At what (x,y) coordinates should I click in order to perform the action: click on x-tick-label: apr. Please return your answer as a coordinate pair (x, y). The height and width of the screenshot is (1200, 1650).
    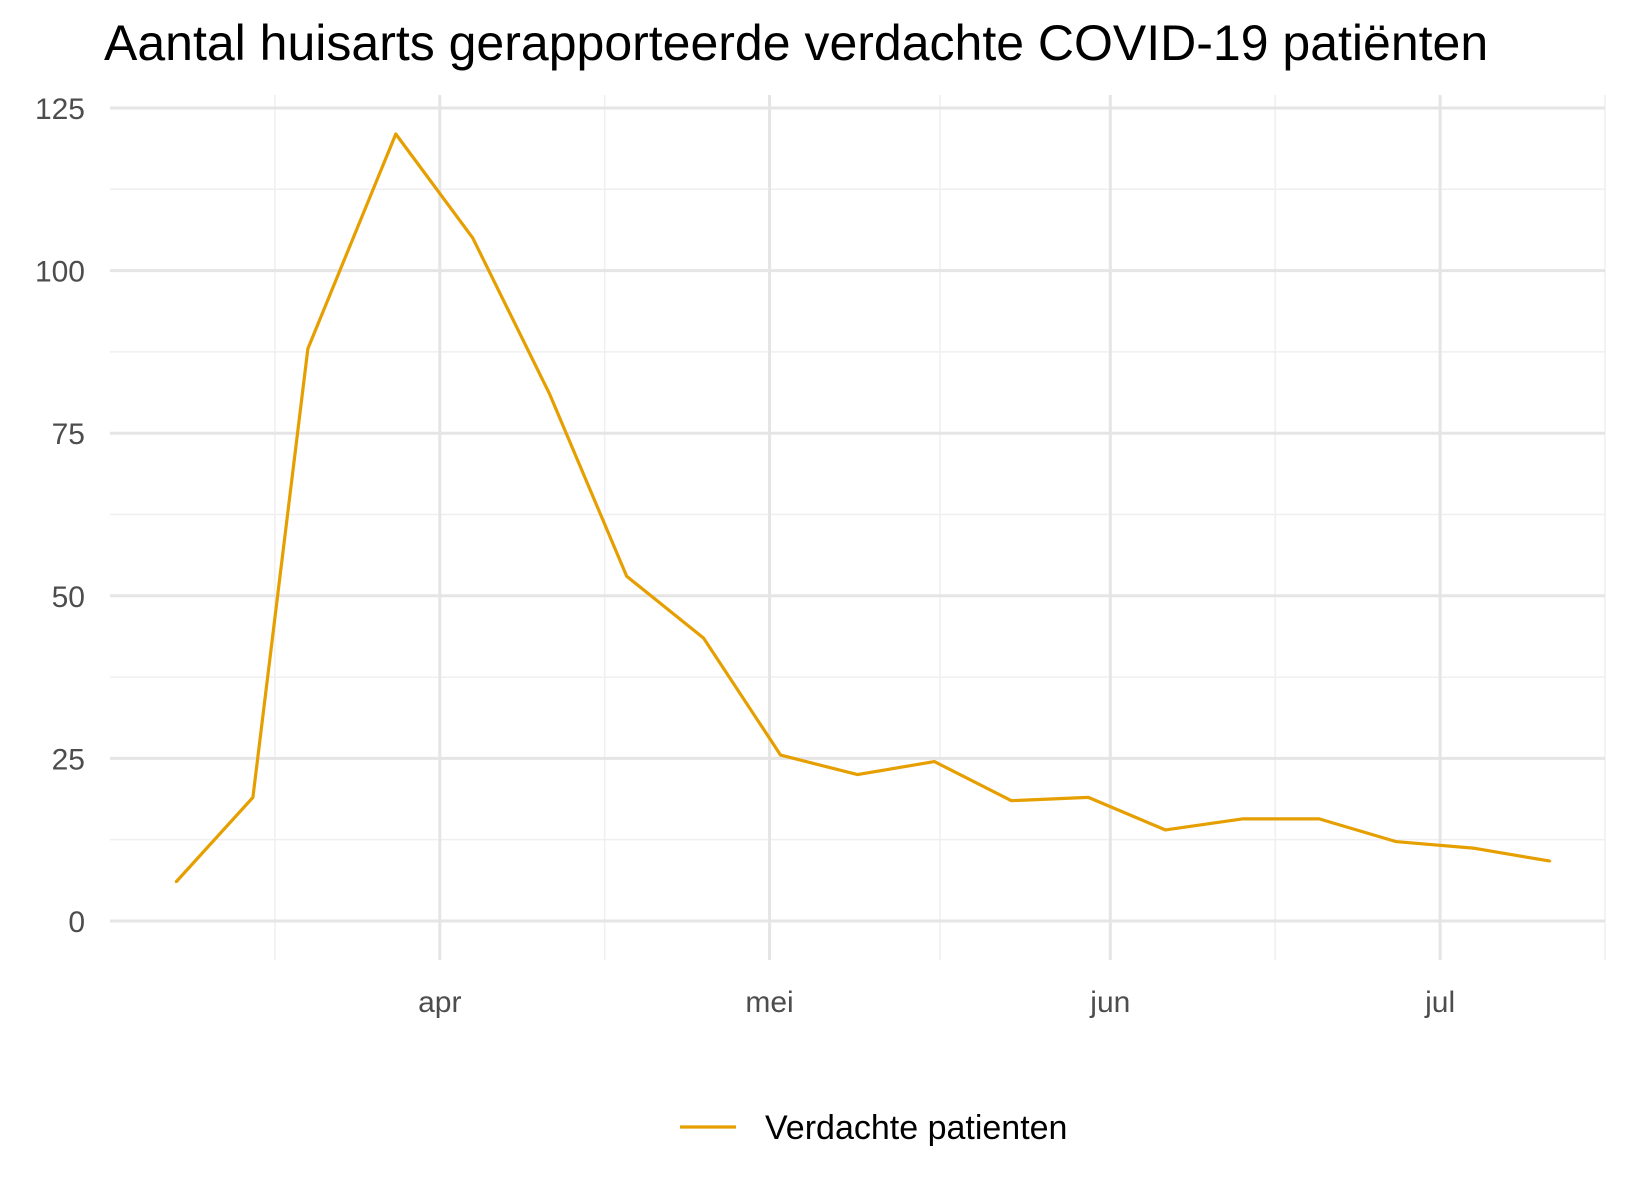
    Looking at the image, I should click on (439, 1002).